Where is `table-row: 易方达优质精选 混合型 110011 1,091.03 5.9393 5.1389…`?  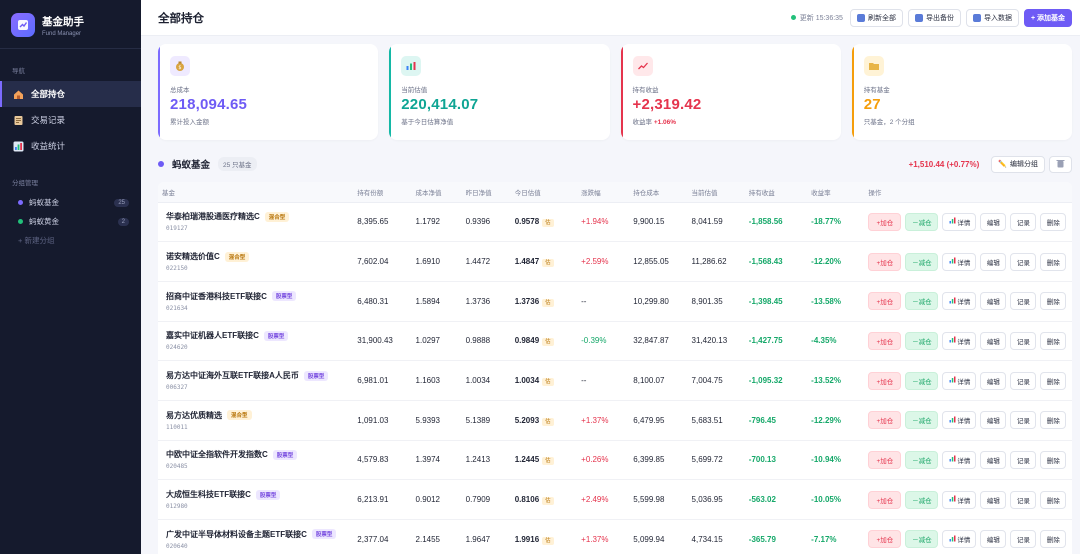
table-row: 易方达优质精选 混合型 110011 1,091.03 5.9393 5.1389… is located at coordinates (615, 420).